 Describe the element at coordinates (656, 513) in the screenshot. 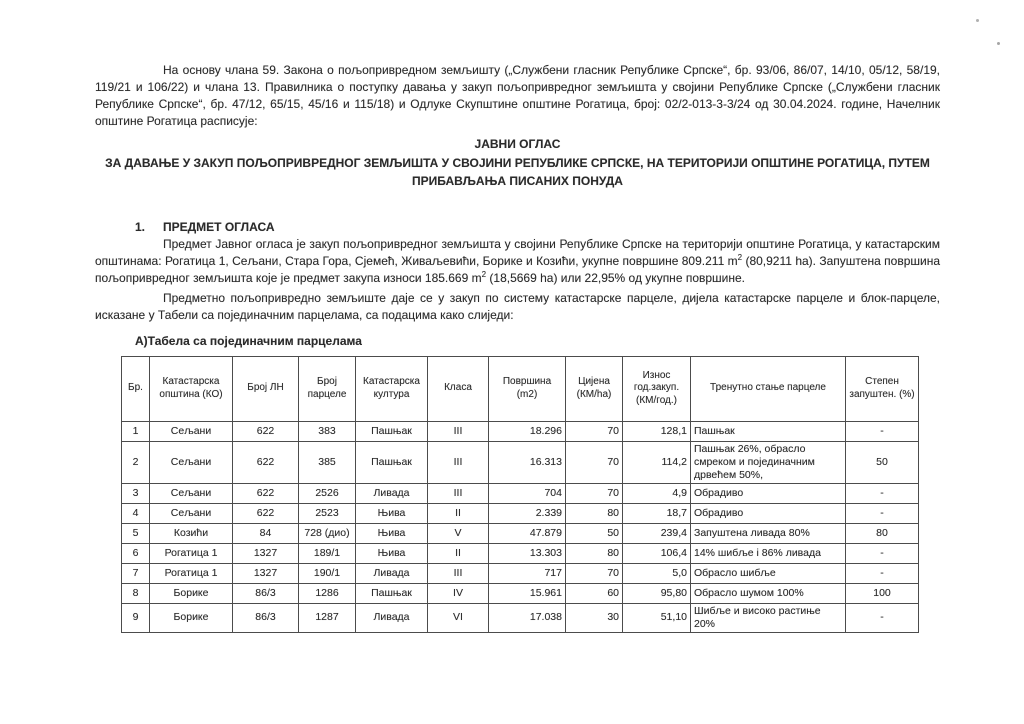

I see `table-cell: 18,7` at that location.